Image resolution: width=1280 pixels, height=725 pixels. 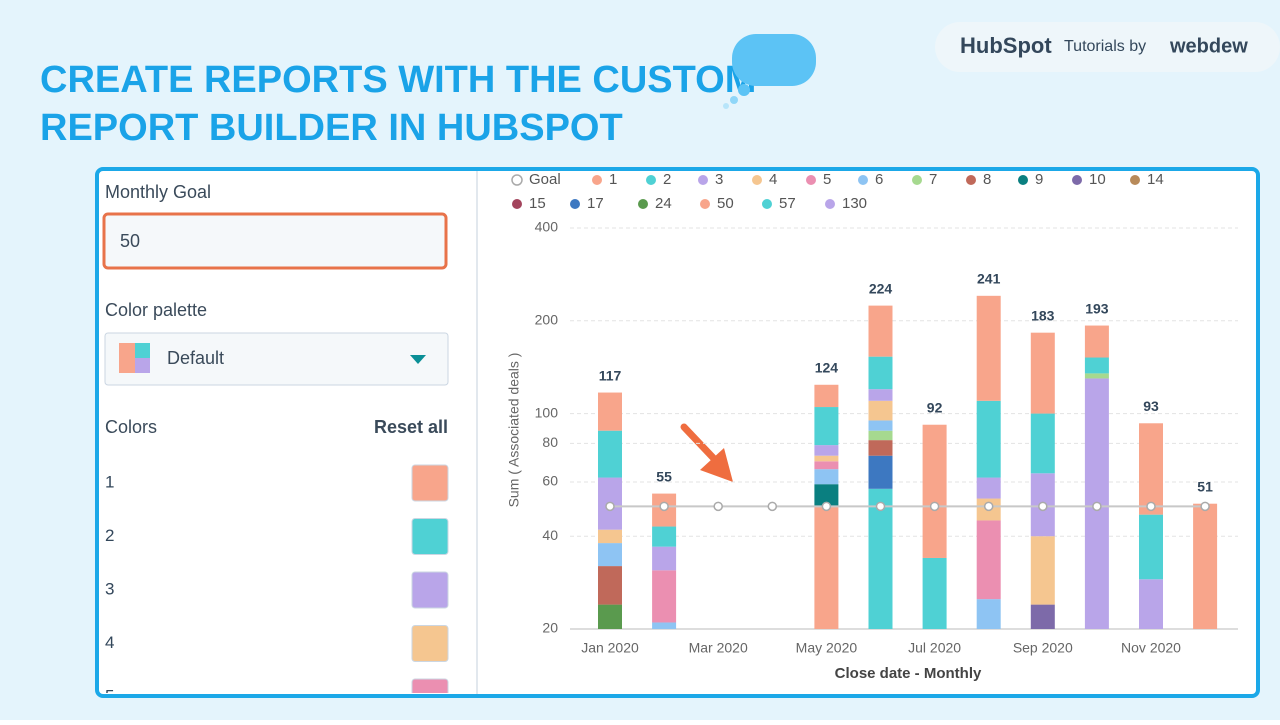 I want to click on y-axis-title: Sum ( Associated deals ), so click(x=514, y=430).